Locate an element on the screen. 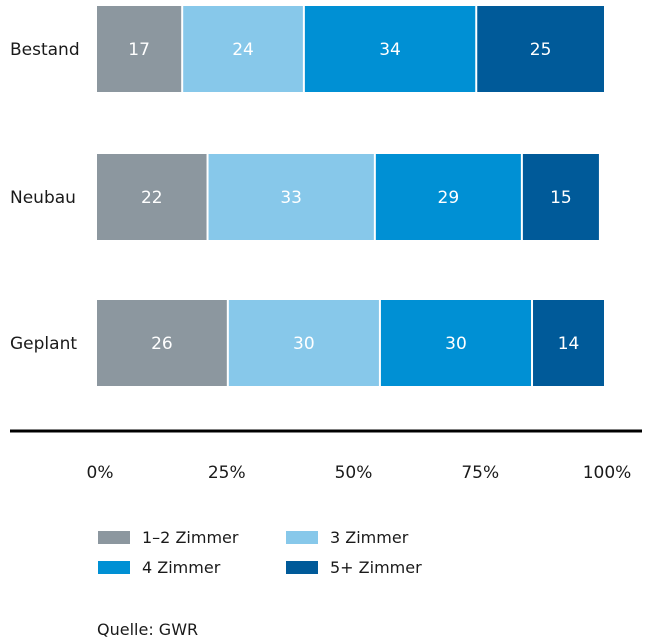 The width and height of the screenshot is (650, 642). data-label: 26 is located at coordinates (162, 344).